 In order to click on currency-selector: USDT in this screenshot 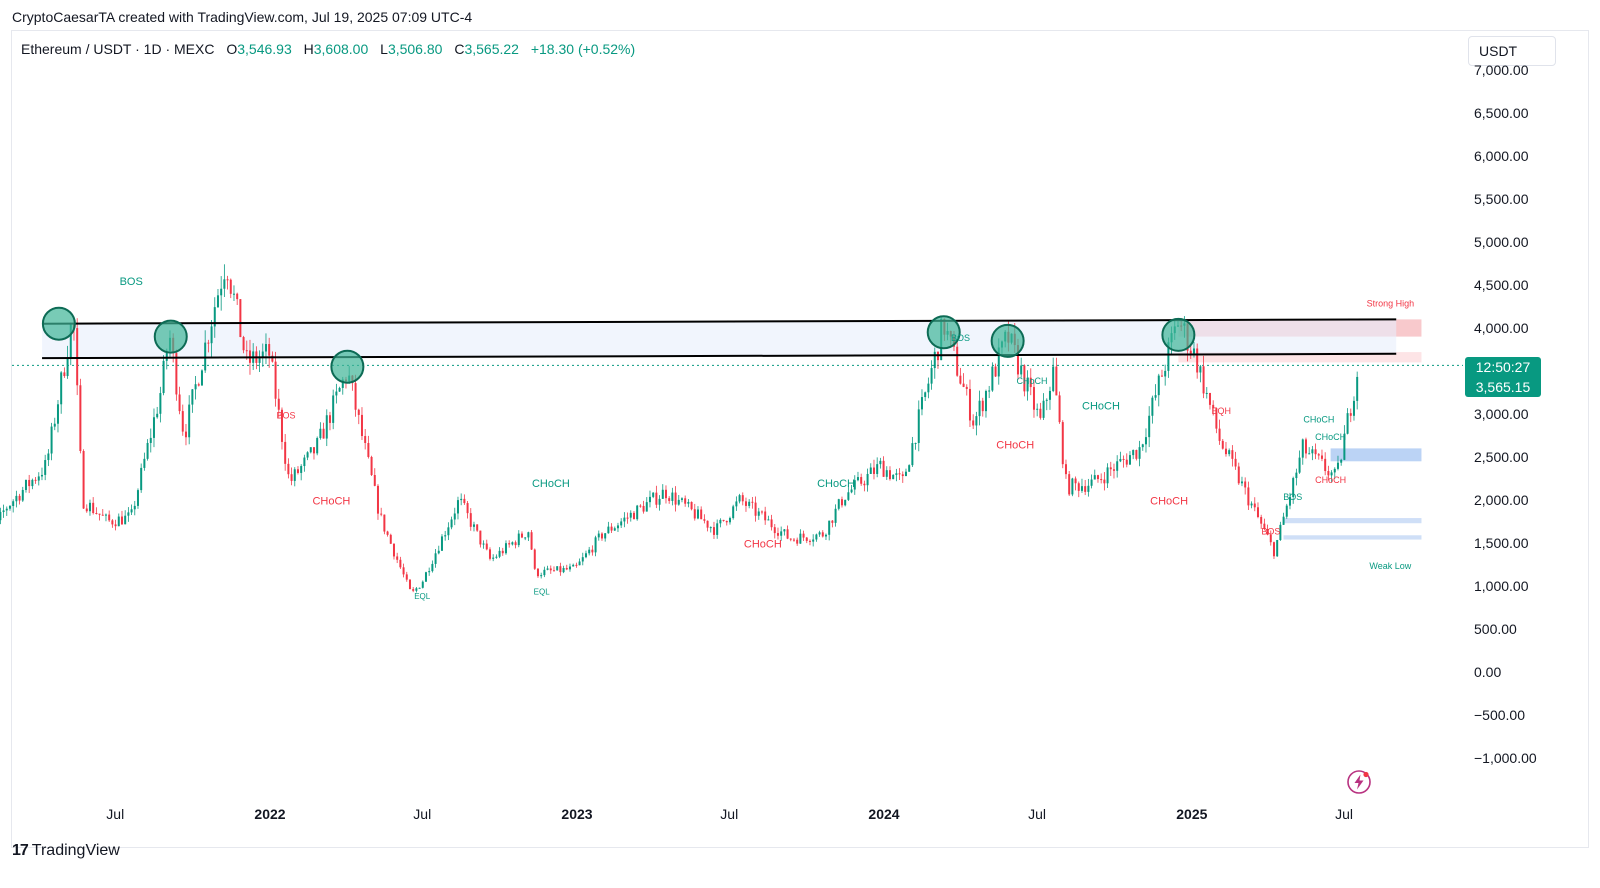, I will do `click(1512, 51)`.